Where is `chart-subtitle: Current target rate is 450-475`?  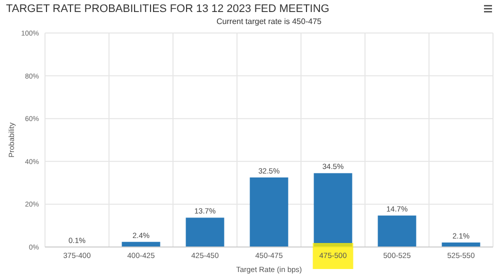
chart-subtitle: Current target rate is 450-475 is located at coordinates (269, 21).